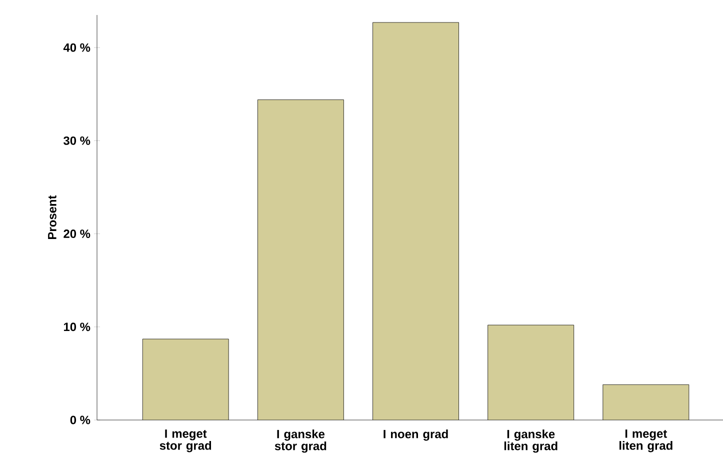  Describe the element at coordinates (531, 441) in the screenshot. I see `x-tick-label: I ganske liten grad` at that location.